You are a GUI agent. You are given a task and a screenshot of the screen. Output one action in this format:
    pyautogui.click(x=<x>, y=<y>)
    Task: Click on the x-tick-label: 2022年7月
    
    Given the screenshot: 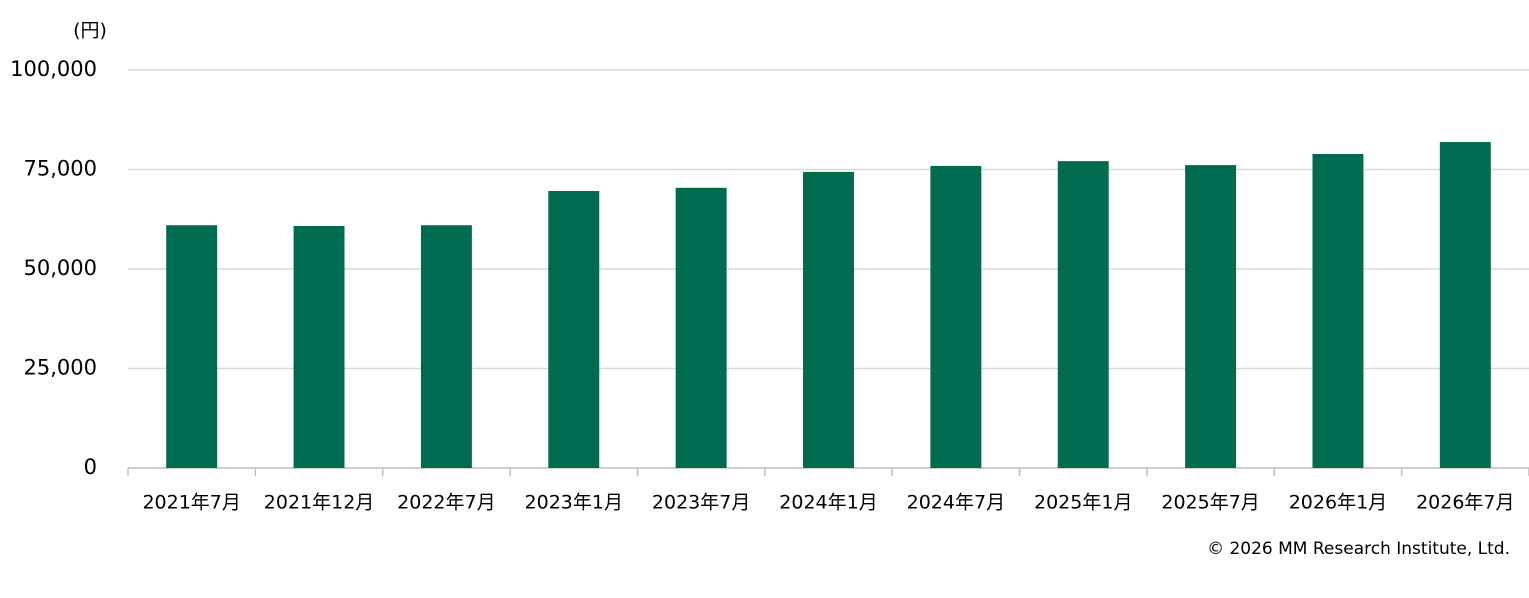 What is the action you would take?
    pyautogui.click(x=446, y=503)
    